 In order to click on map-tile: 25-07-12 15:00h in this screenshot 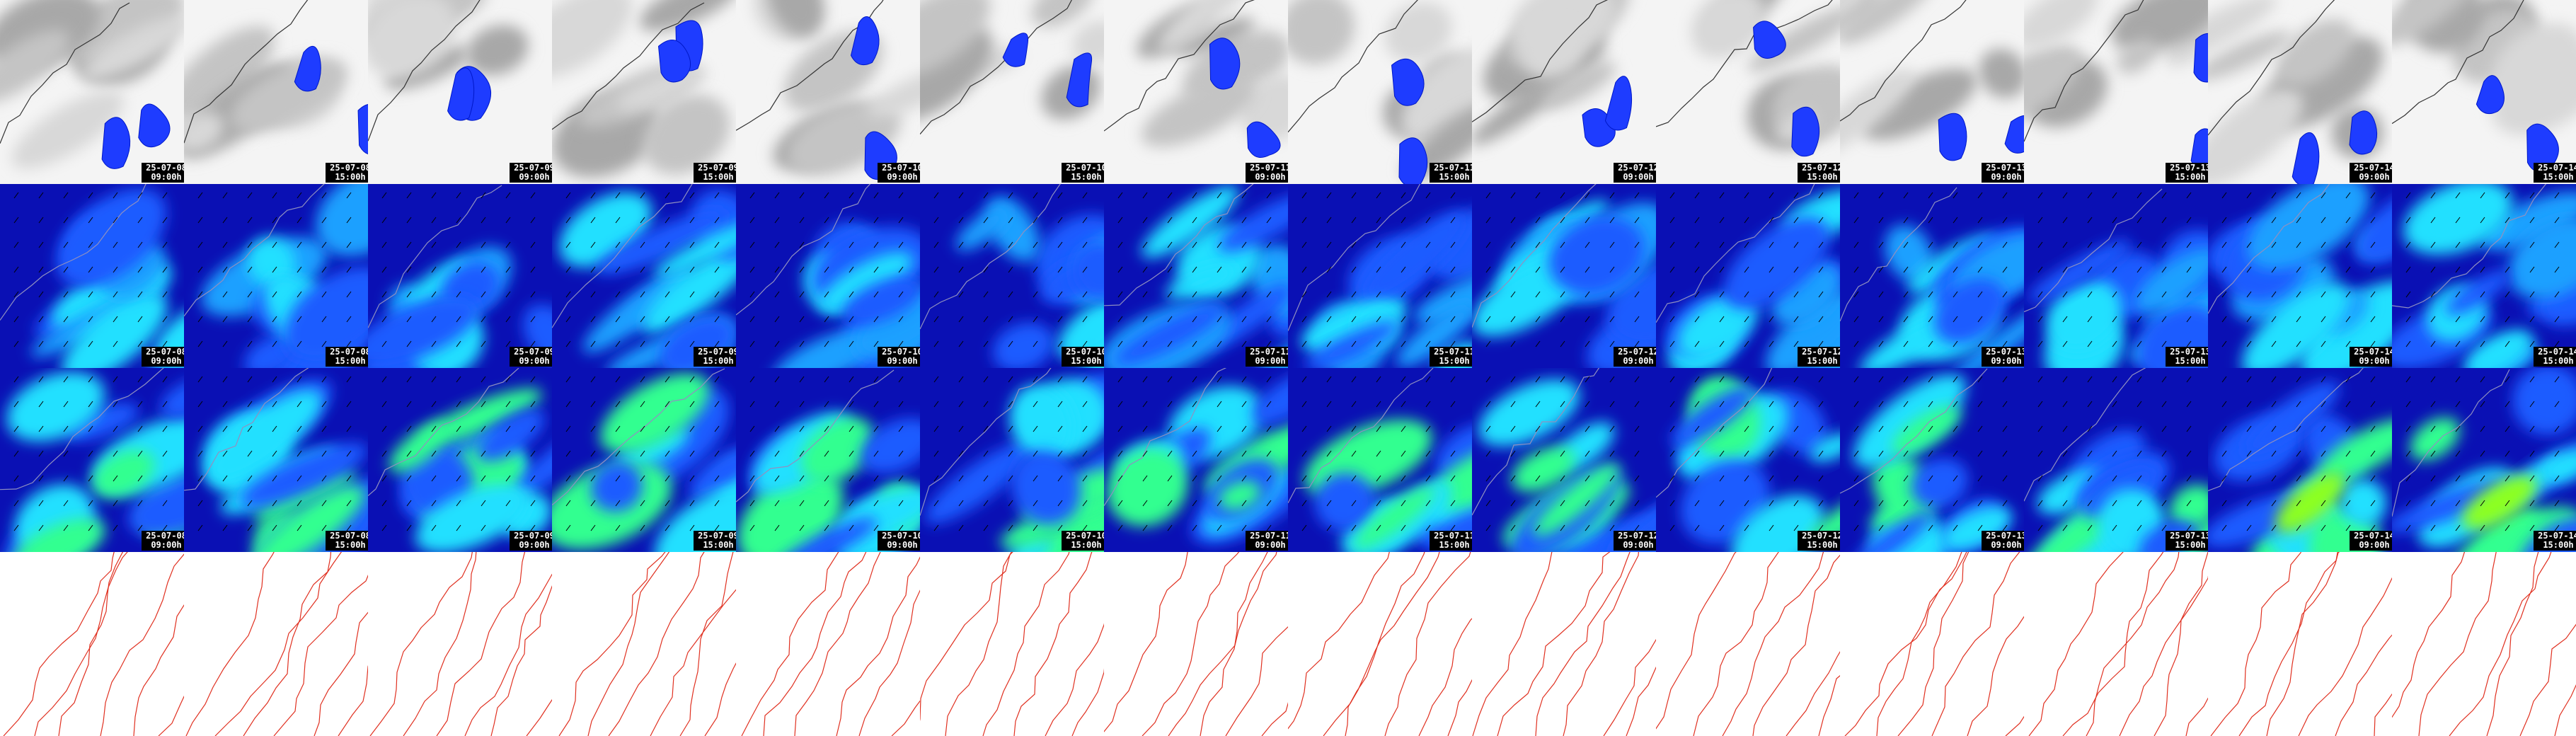, I will do `click(1748, 92)`.